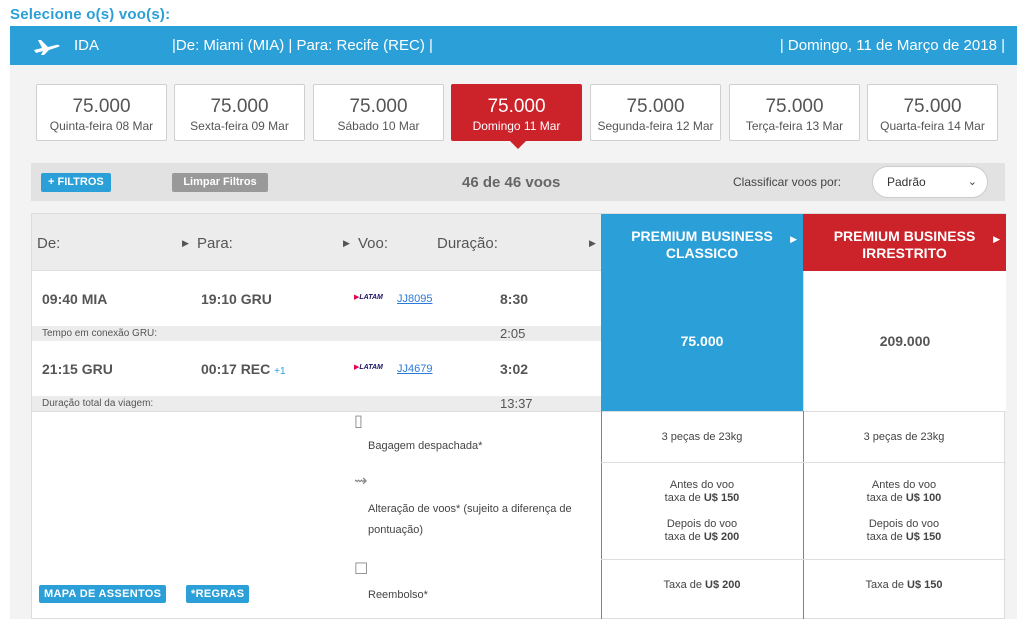 This screenshot has width=1024, height=619. Describe the element at coordinates (373, 243) in the screenshot. I see `header-voo: Voo:` at that location.